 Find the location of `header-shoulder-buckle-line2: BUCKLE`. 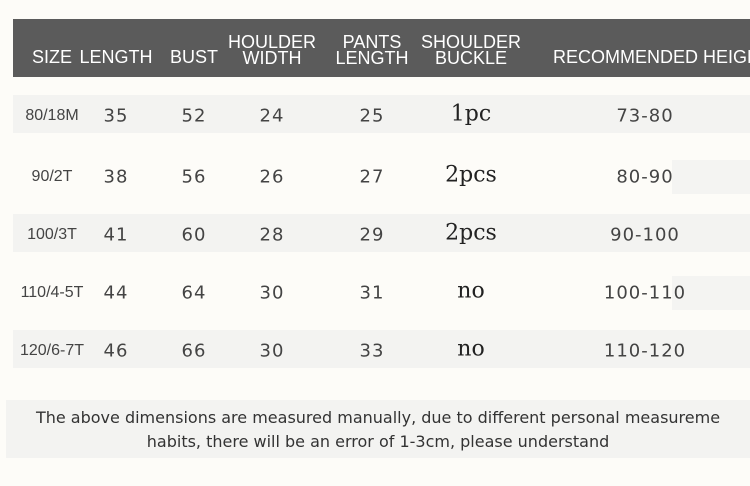

header-shoulder-buckle-line2: BUCKLE is located at coordinates (471, 58).